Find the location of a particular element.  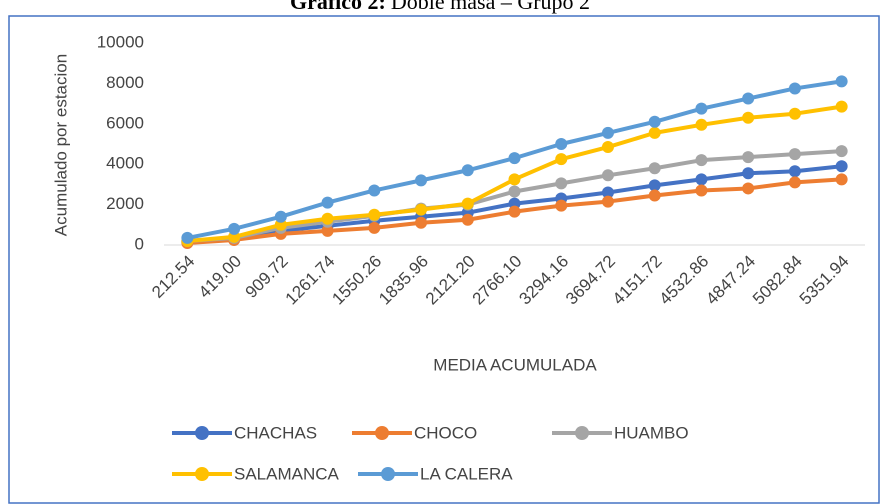

y-tick-label: 6000 is located at coordinates (125, 122).